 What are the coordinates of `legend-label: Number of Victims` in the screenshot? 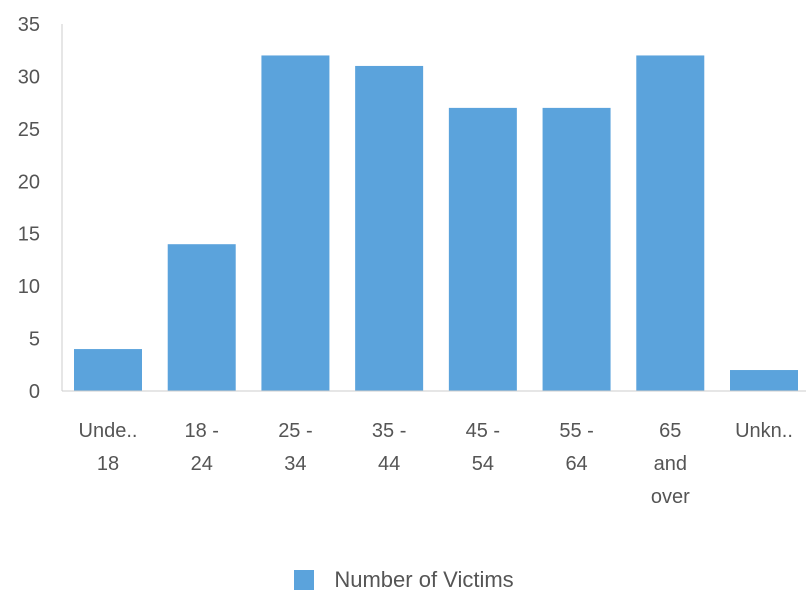 It's located at (424, 579).